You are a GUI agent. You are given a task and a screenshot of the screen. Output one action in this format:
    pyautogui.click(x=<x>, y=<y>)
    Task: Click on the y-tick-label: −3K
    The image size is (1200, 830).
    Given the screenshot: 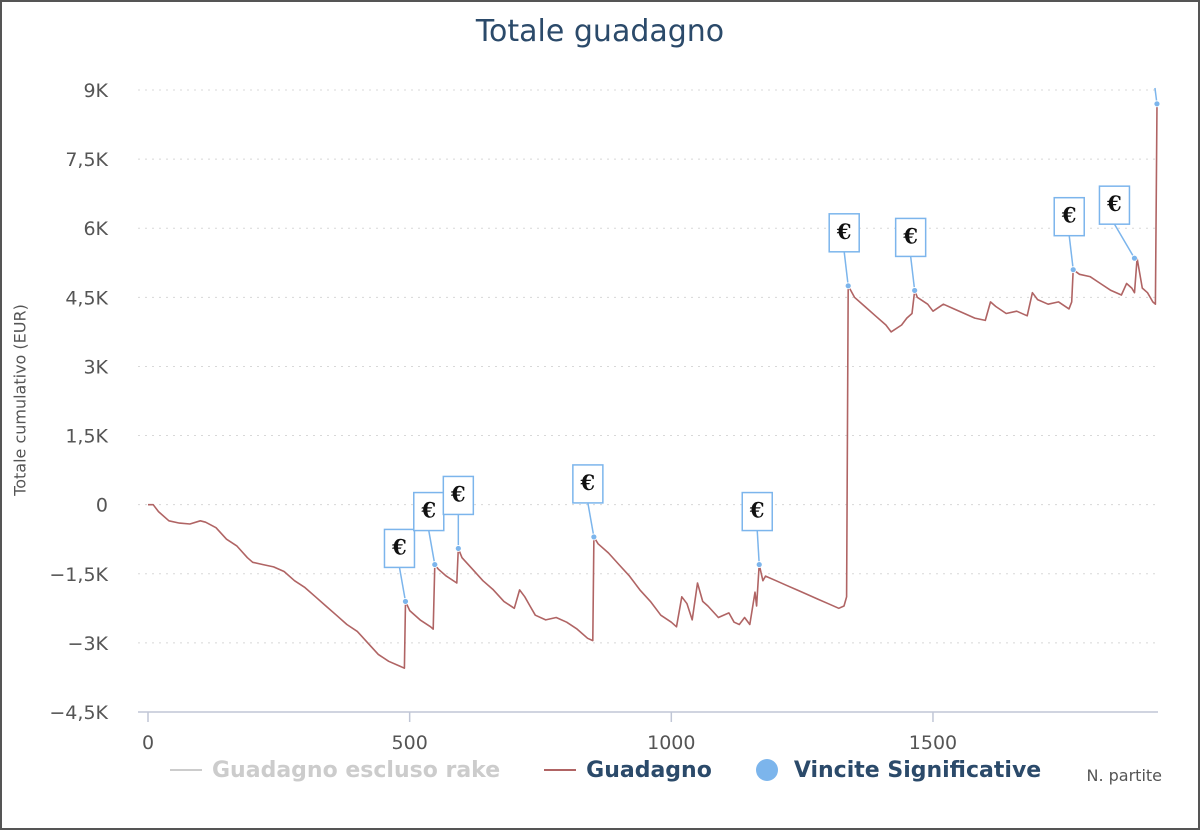 What is the action you would take?
    pyautogui.click(x=88, y=644)
    